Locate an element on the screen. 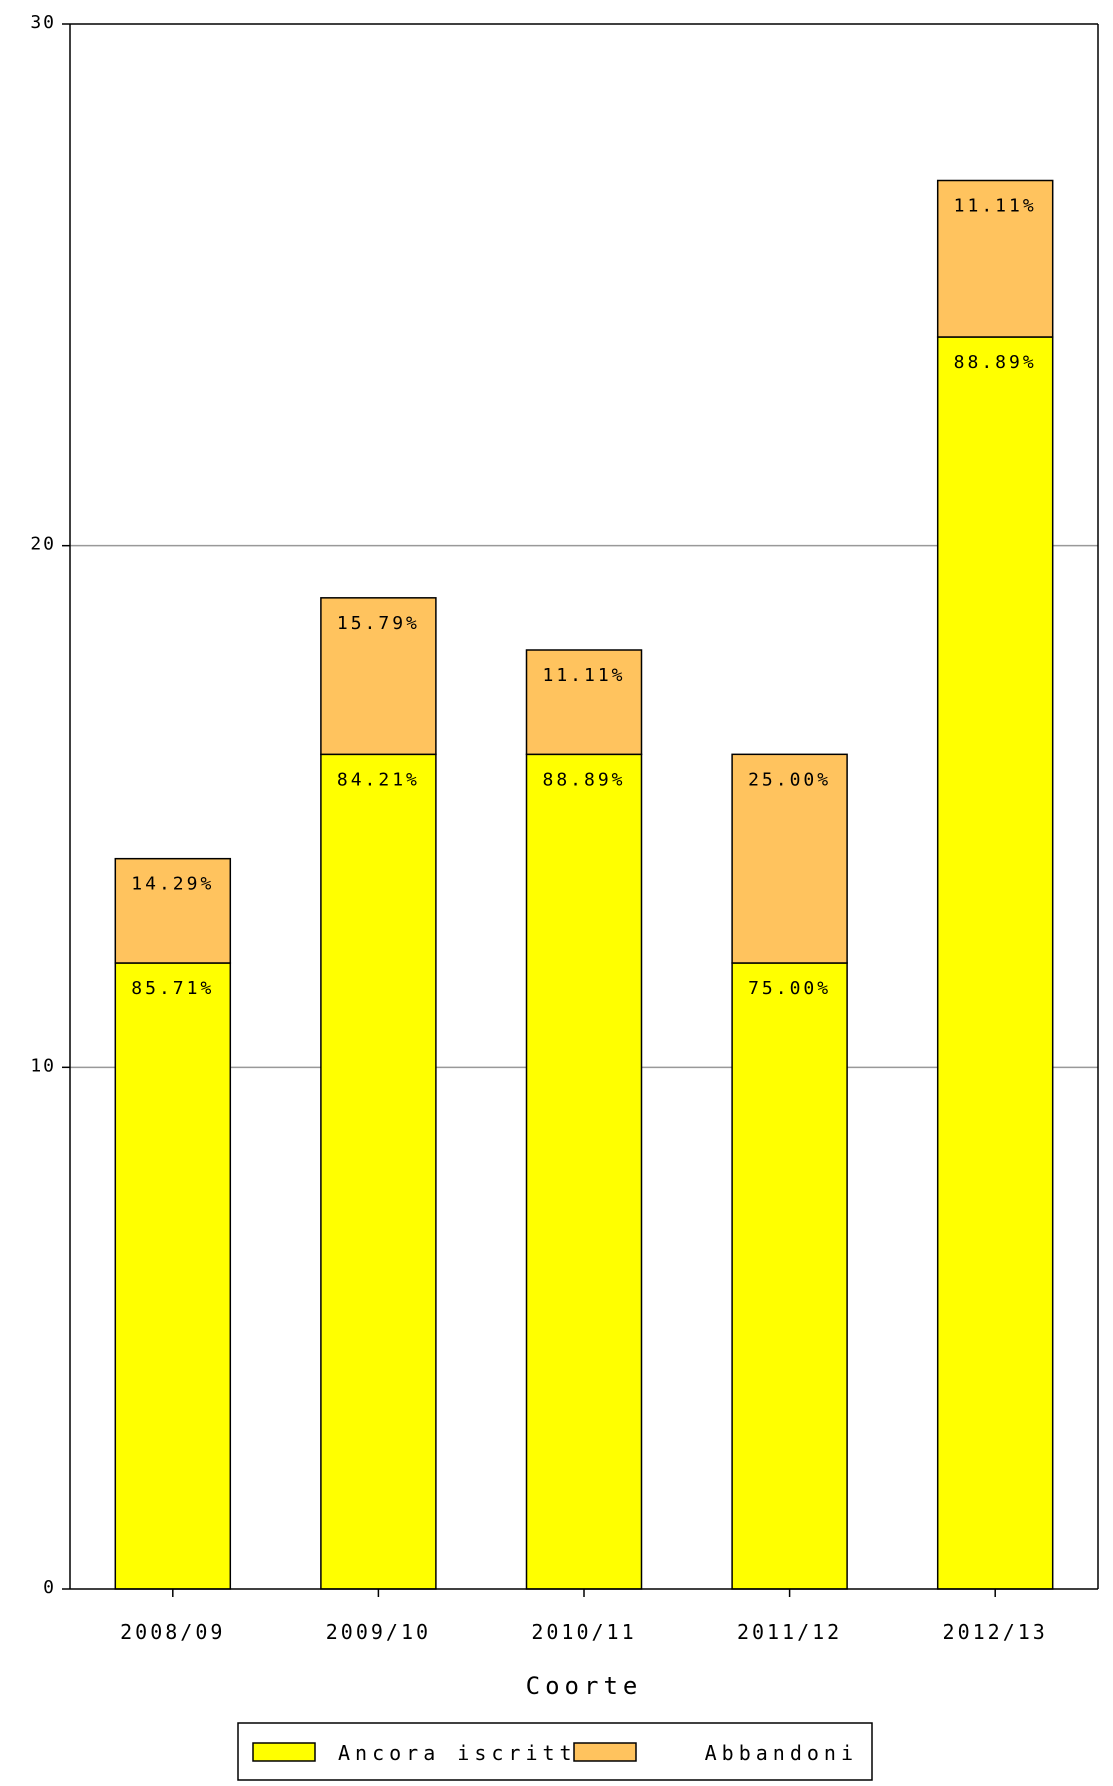  y-tick-label-0: 0 is located at coordinates (49, 1587).